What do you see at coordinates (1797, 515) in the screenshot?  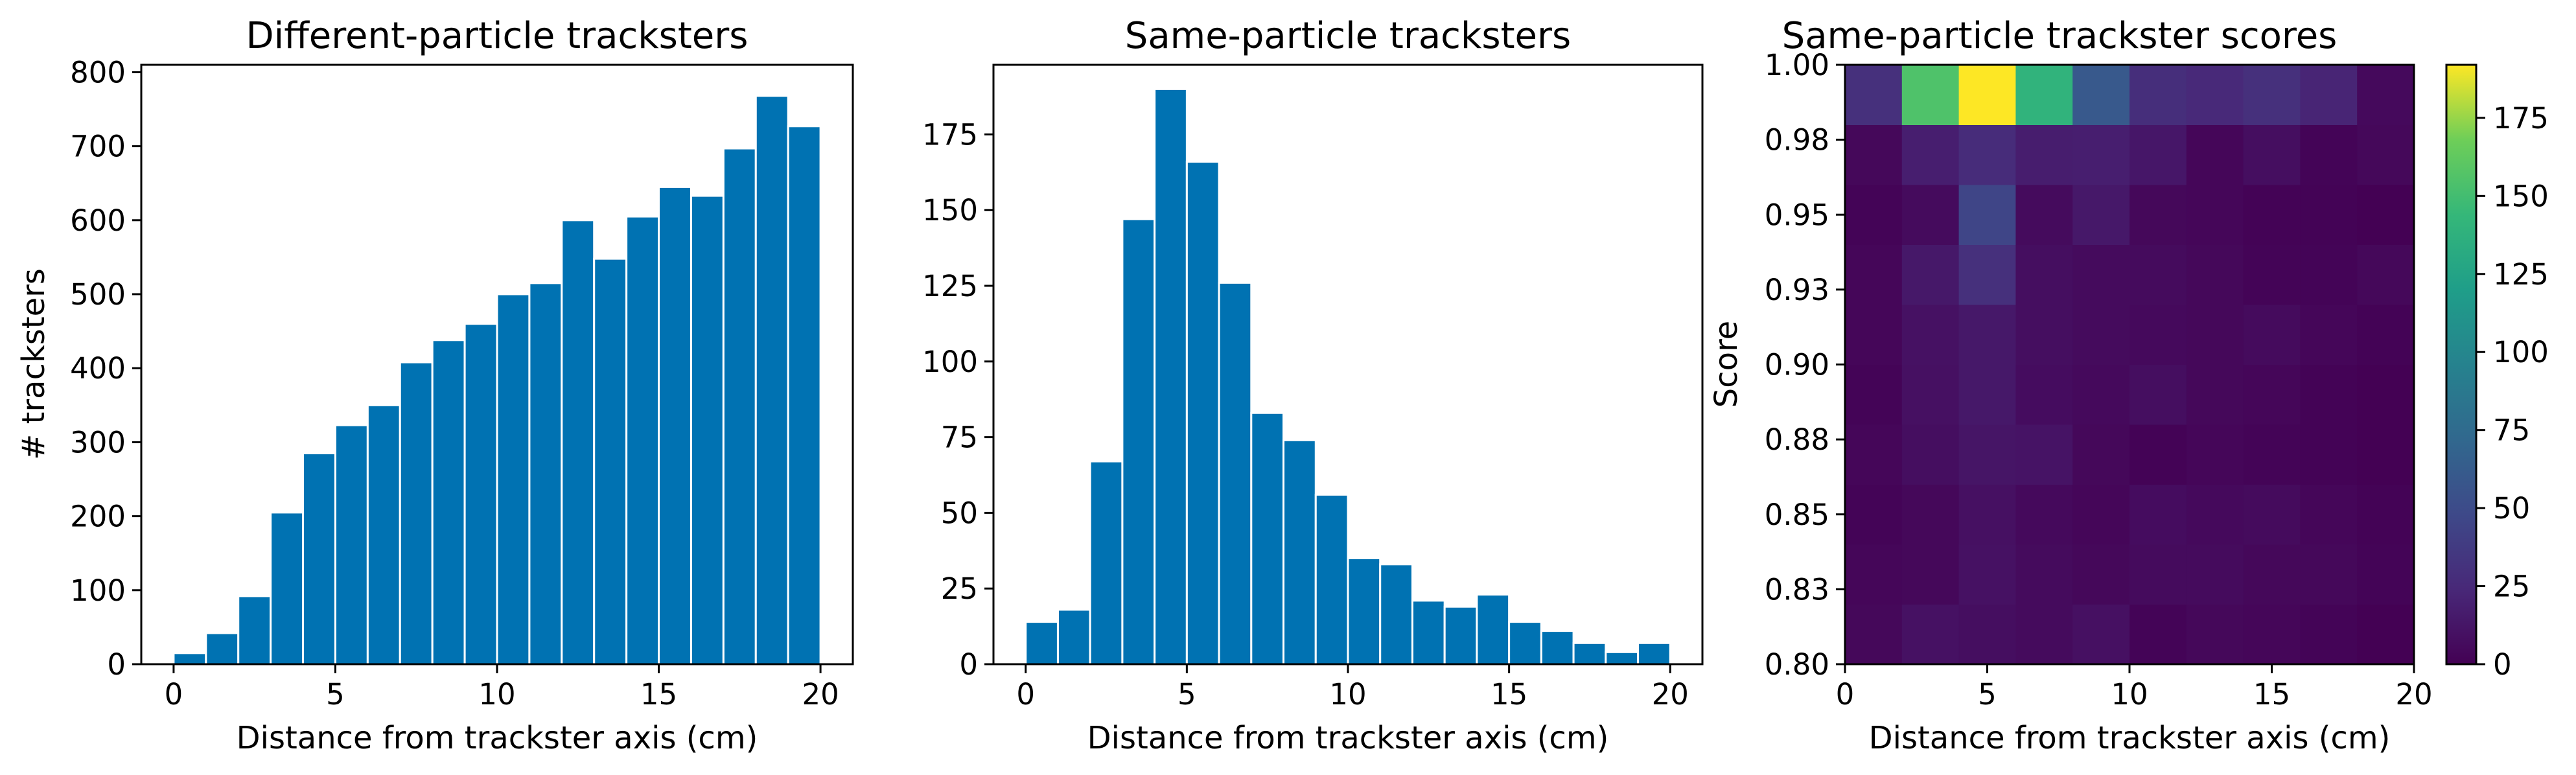 I see `y-tick-label: 0.85` at bounding box center [1797, 515].